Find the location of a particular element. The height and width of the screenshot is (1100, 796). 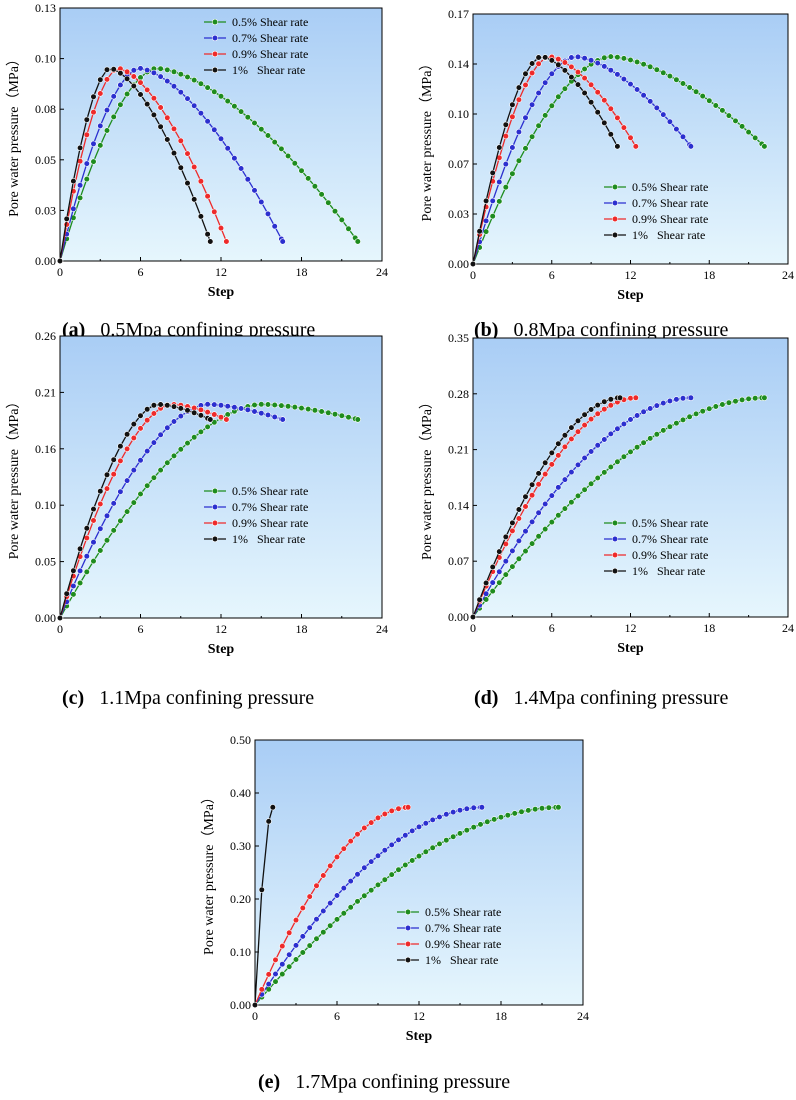

y-tick-label: 0.20 is located at coordinates (240, 899).